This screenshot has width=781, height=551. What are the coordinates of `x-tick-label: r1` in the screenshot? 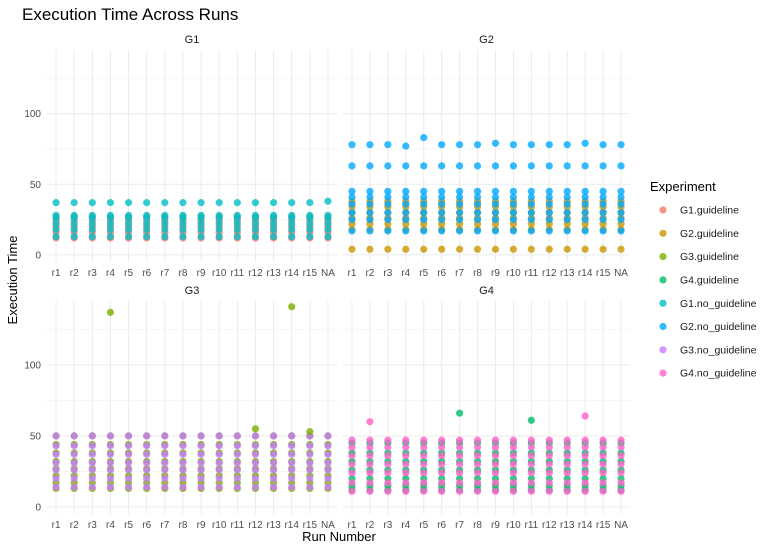 It's located at (352, 525).